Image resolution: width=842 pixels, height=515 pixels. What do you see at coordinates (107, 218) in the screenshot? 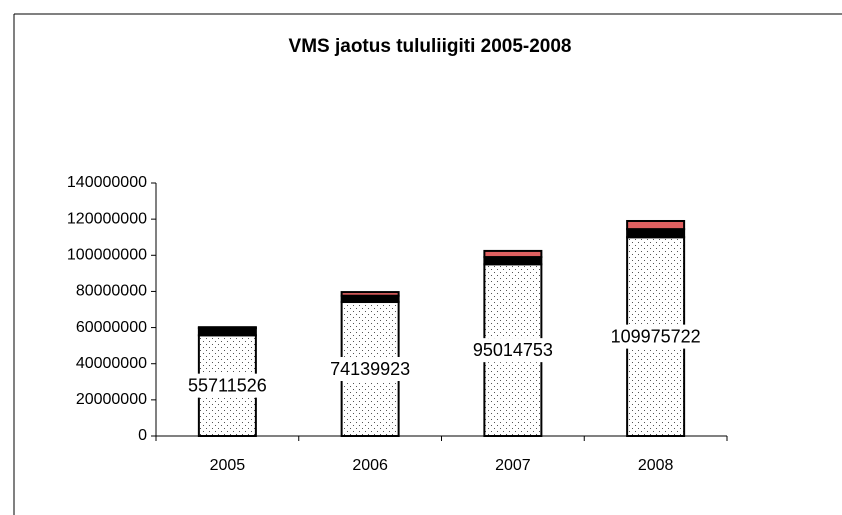
I see `y-tick-label: 120000000` at bounding box center [107, 218].